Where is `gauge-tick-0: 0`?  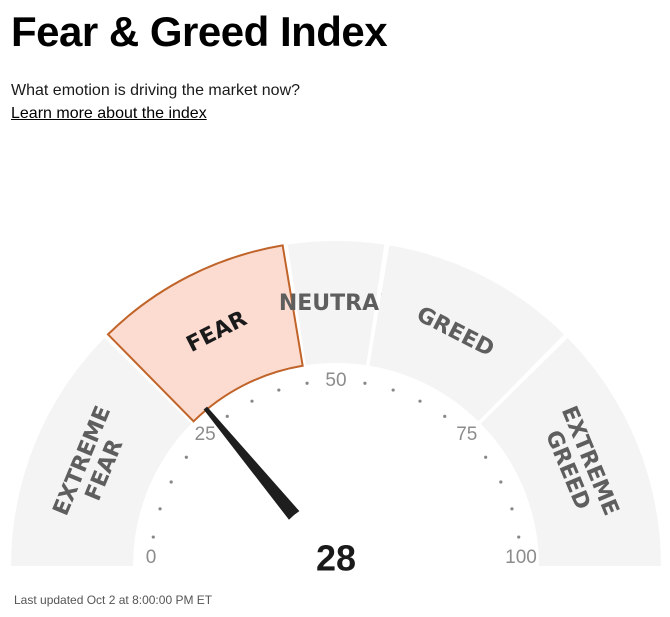 gauge-tick-0: 0 is located at coordinates (151, 557).